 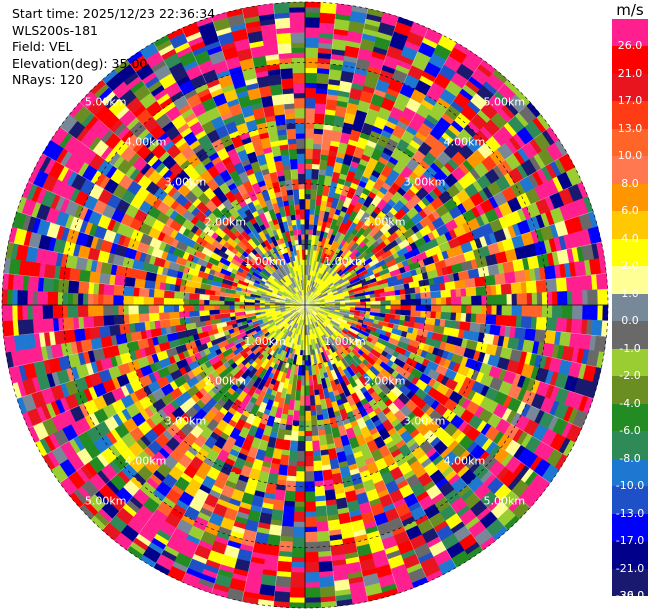 What do you see at coordinates (55, 30) in the screenshot?
I see `instrument-name: WLS200s-181` at bounding box center [55, 30].